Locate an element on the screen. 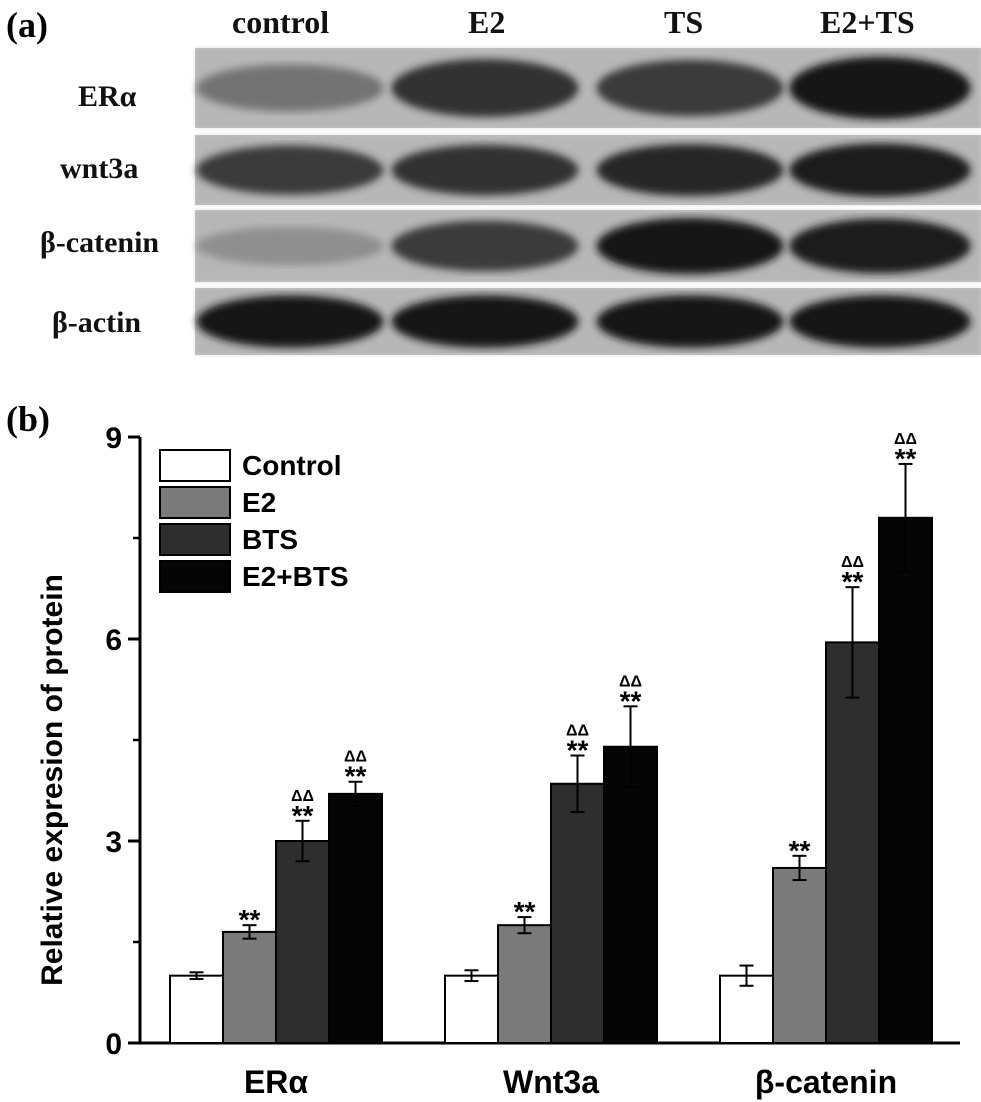 This screenshot has width=981, height=1102. blot-column-control: control is located at coordinates (281, 22).